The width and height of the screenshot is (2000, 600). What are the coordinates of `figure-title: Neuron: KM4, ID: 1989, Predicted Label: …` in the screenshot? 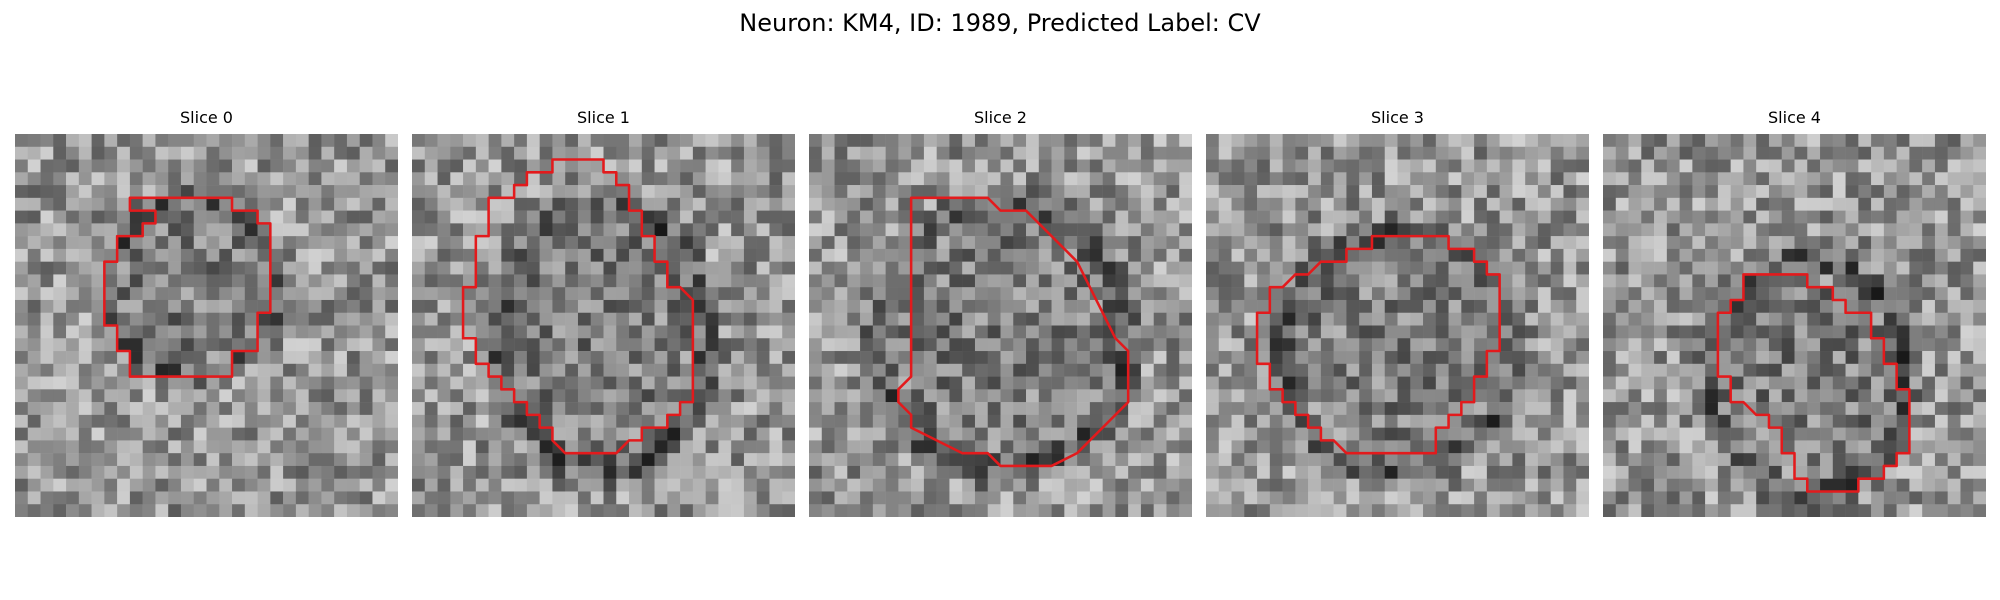 It's located at (1000, 23).